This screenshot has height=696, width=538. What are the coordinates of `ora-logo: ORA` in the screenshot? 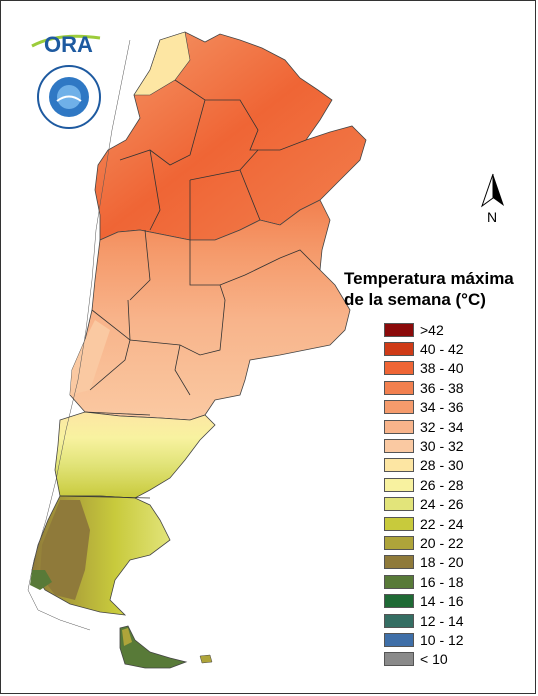 It's located at (66, 44).